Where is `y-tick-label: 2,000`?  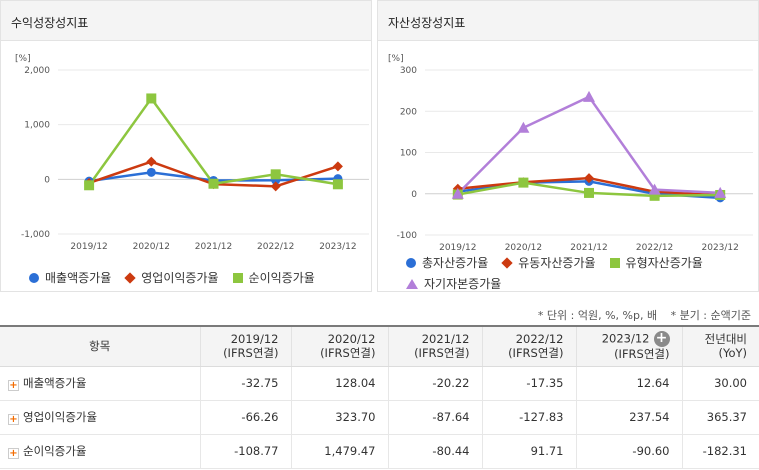 y-tick-label: 2,000 is located at coordinates (37, 71).